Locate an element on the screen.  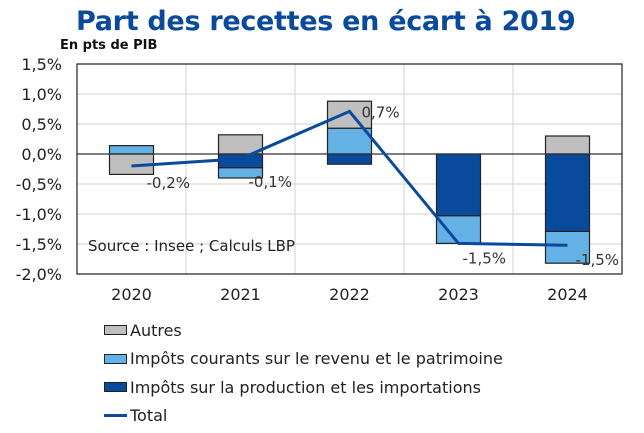
data-label: -0,1% is located at coordinates (271, 182).